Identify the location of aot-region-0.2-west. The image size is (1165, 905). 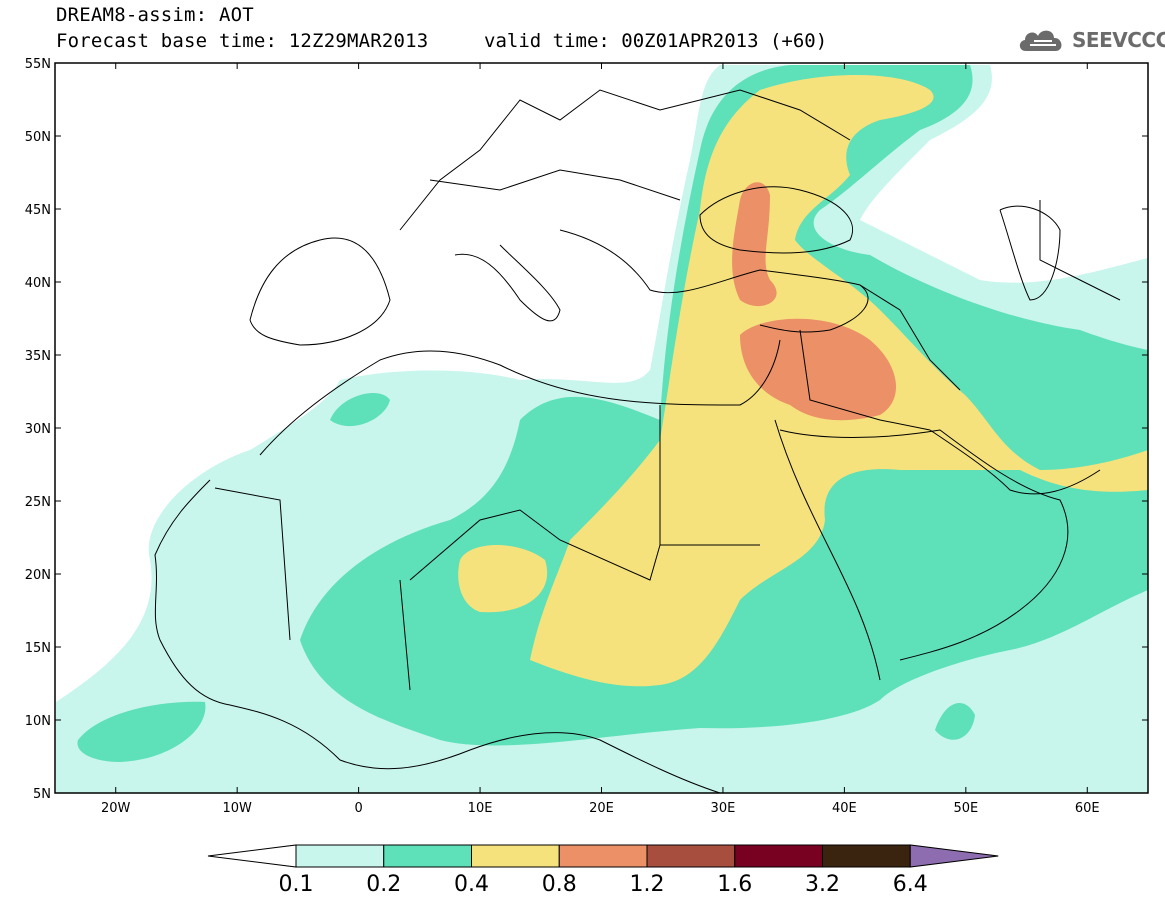
(141, 731).